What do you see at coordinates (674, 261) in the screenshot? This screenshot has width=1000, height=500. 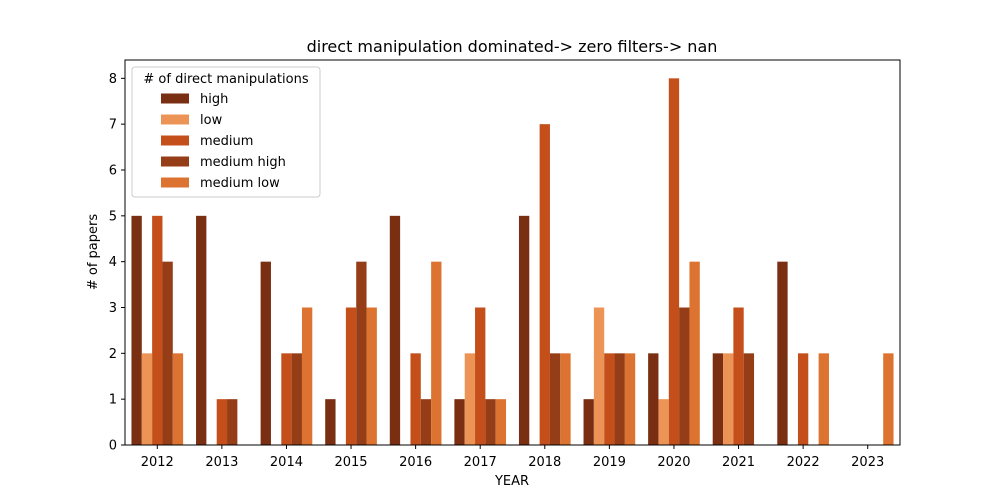 I see `bar-medium-2020` at bounding box center [674, 261].